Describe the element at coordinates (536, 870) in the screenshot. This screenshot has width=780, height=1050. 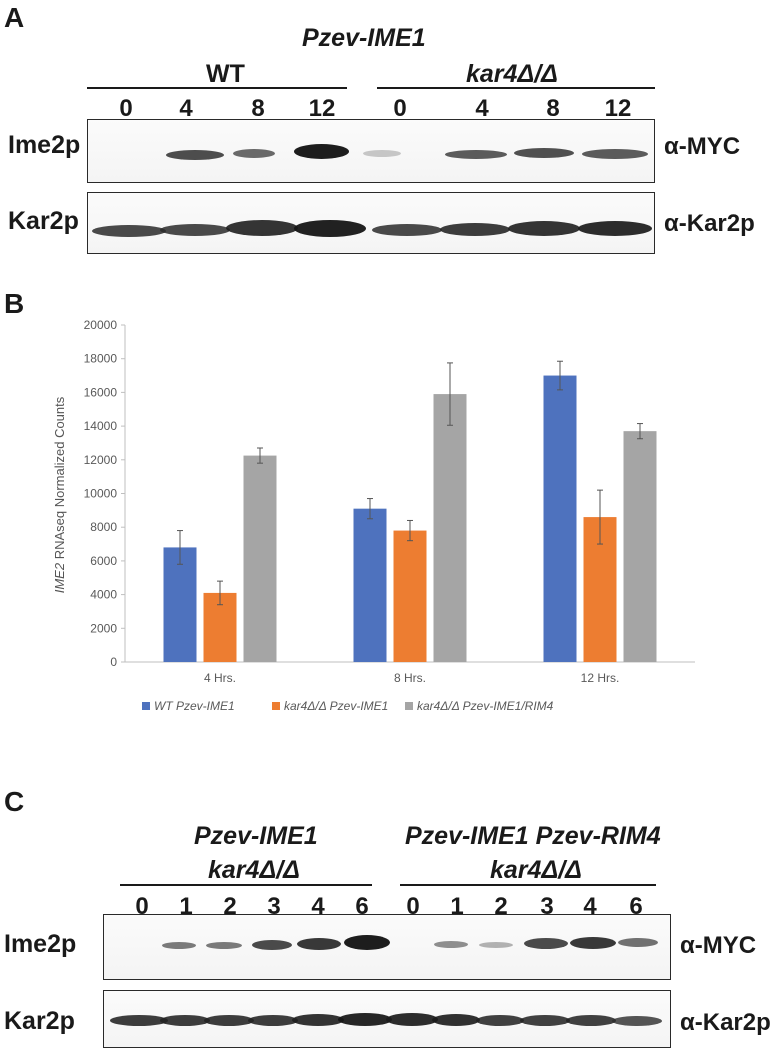
I see `panel-c-group2-line2: kar4Δ/Δ` at that location.